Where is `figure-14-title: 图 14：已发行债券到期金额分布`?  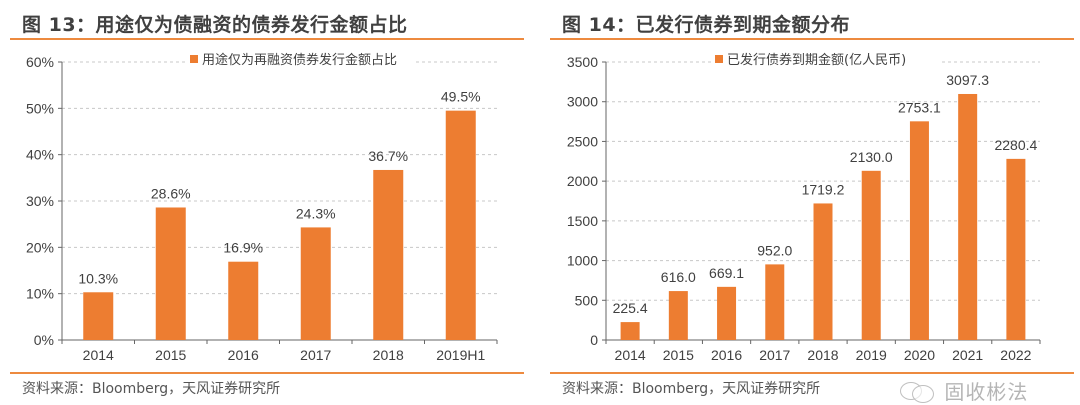 figure-14-title: 图 14：已发行债券到期金额分布 is located at coordinates (706, 25).